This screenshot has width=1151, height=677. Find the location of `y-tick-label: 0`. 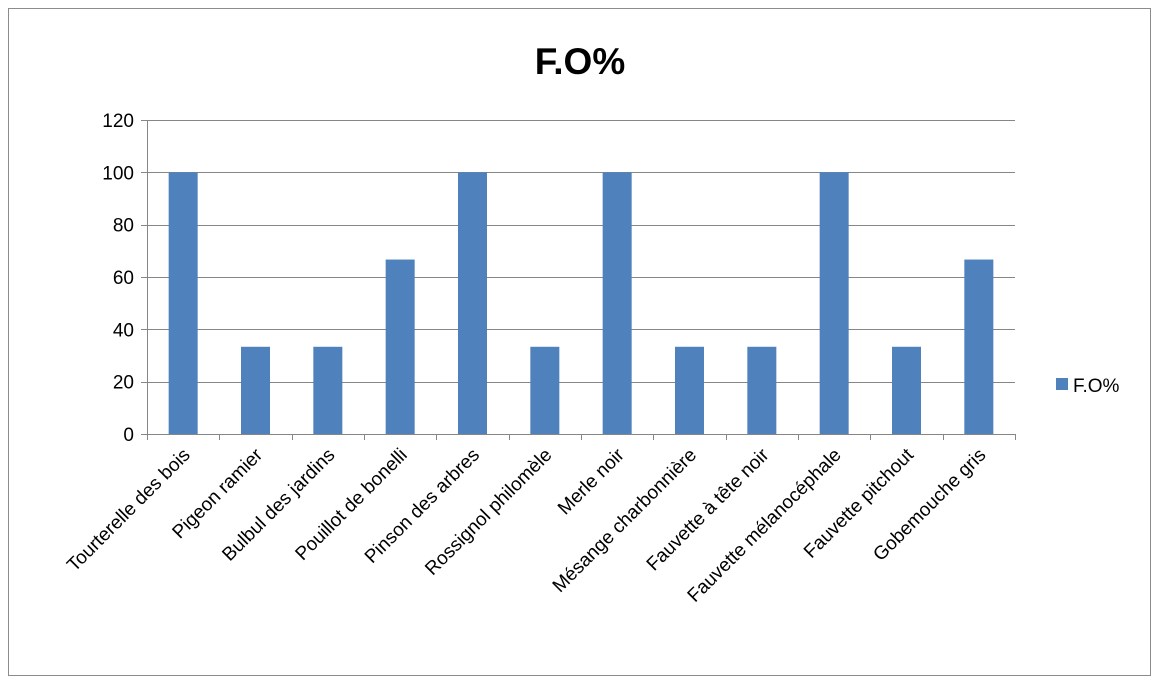

y-tick-label: 0 is located at coordinates (128, 435).